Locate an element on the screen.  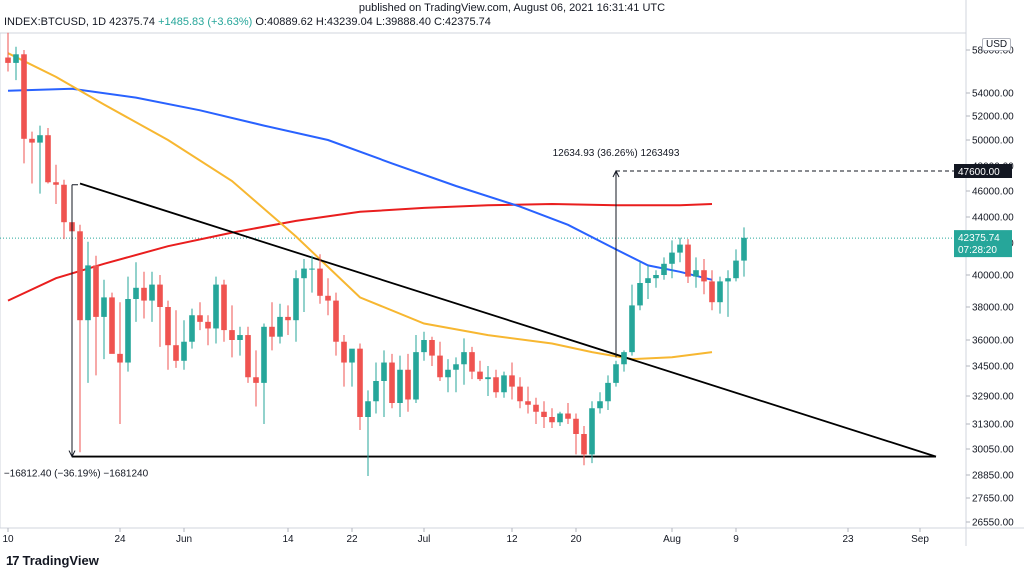
symbol-label: INDEX:BTCUSD, 1D is located at coordinates (55, 22).